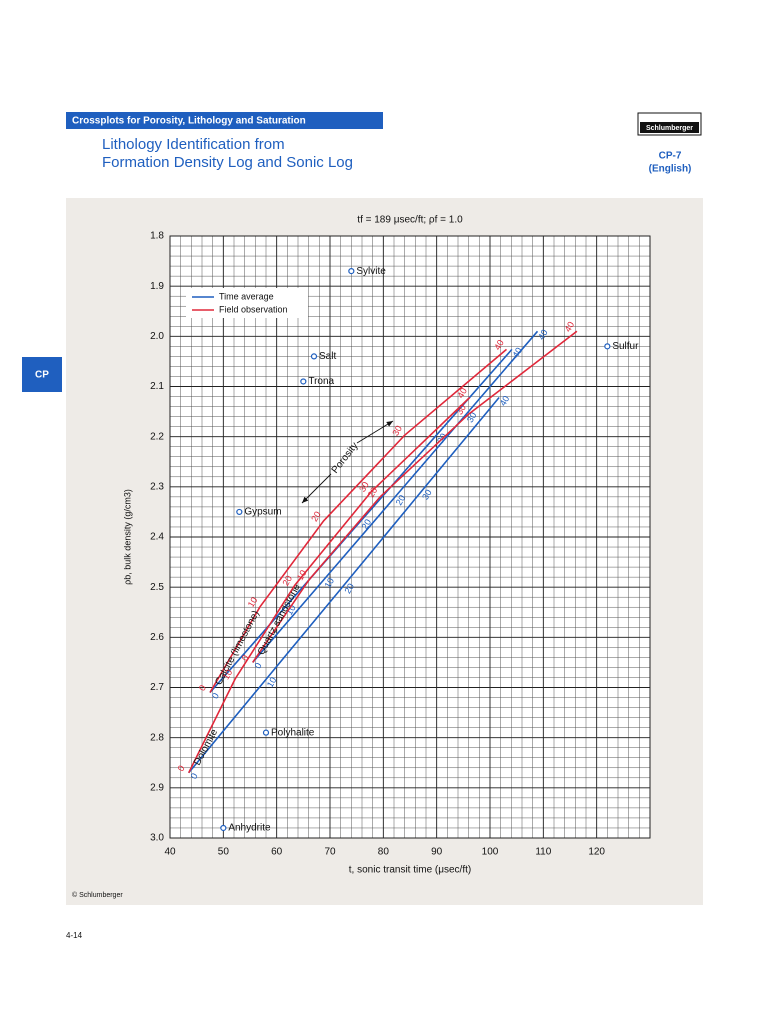  Describe the element at coordinates (157, 336) in the screenshot. I see `y-tick-label: 2.0` at that location.